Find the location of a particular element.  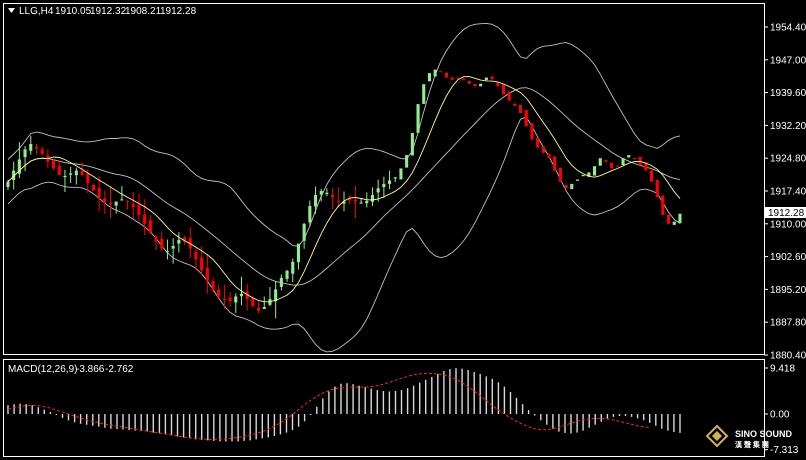

open-value: 1910.05 is located at coordinates (73, 11).